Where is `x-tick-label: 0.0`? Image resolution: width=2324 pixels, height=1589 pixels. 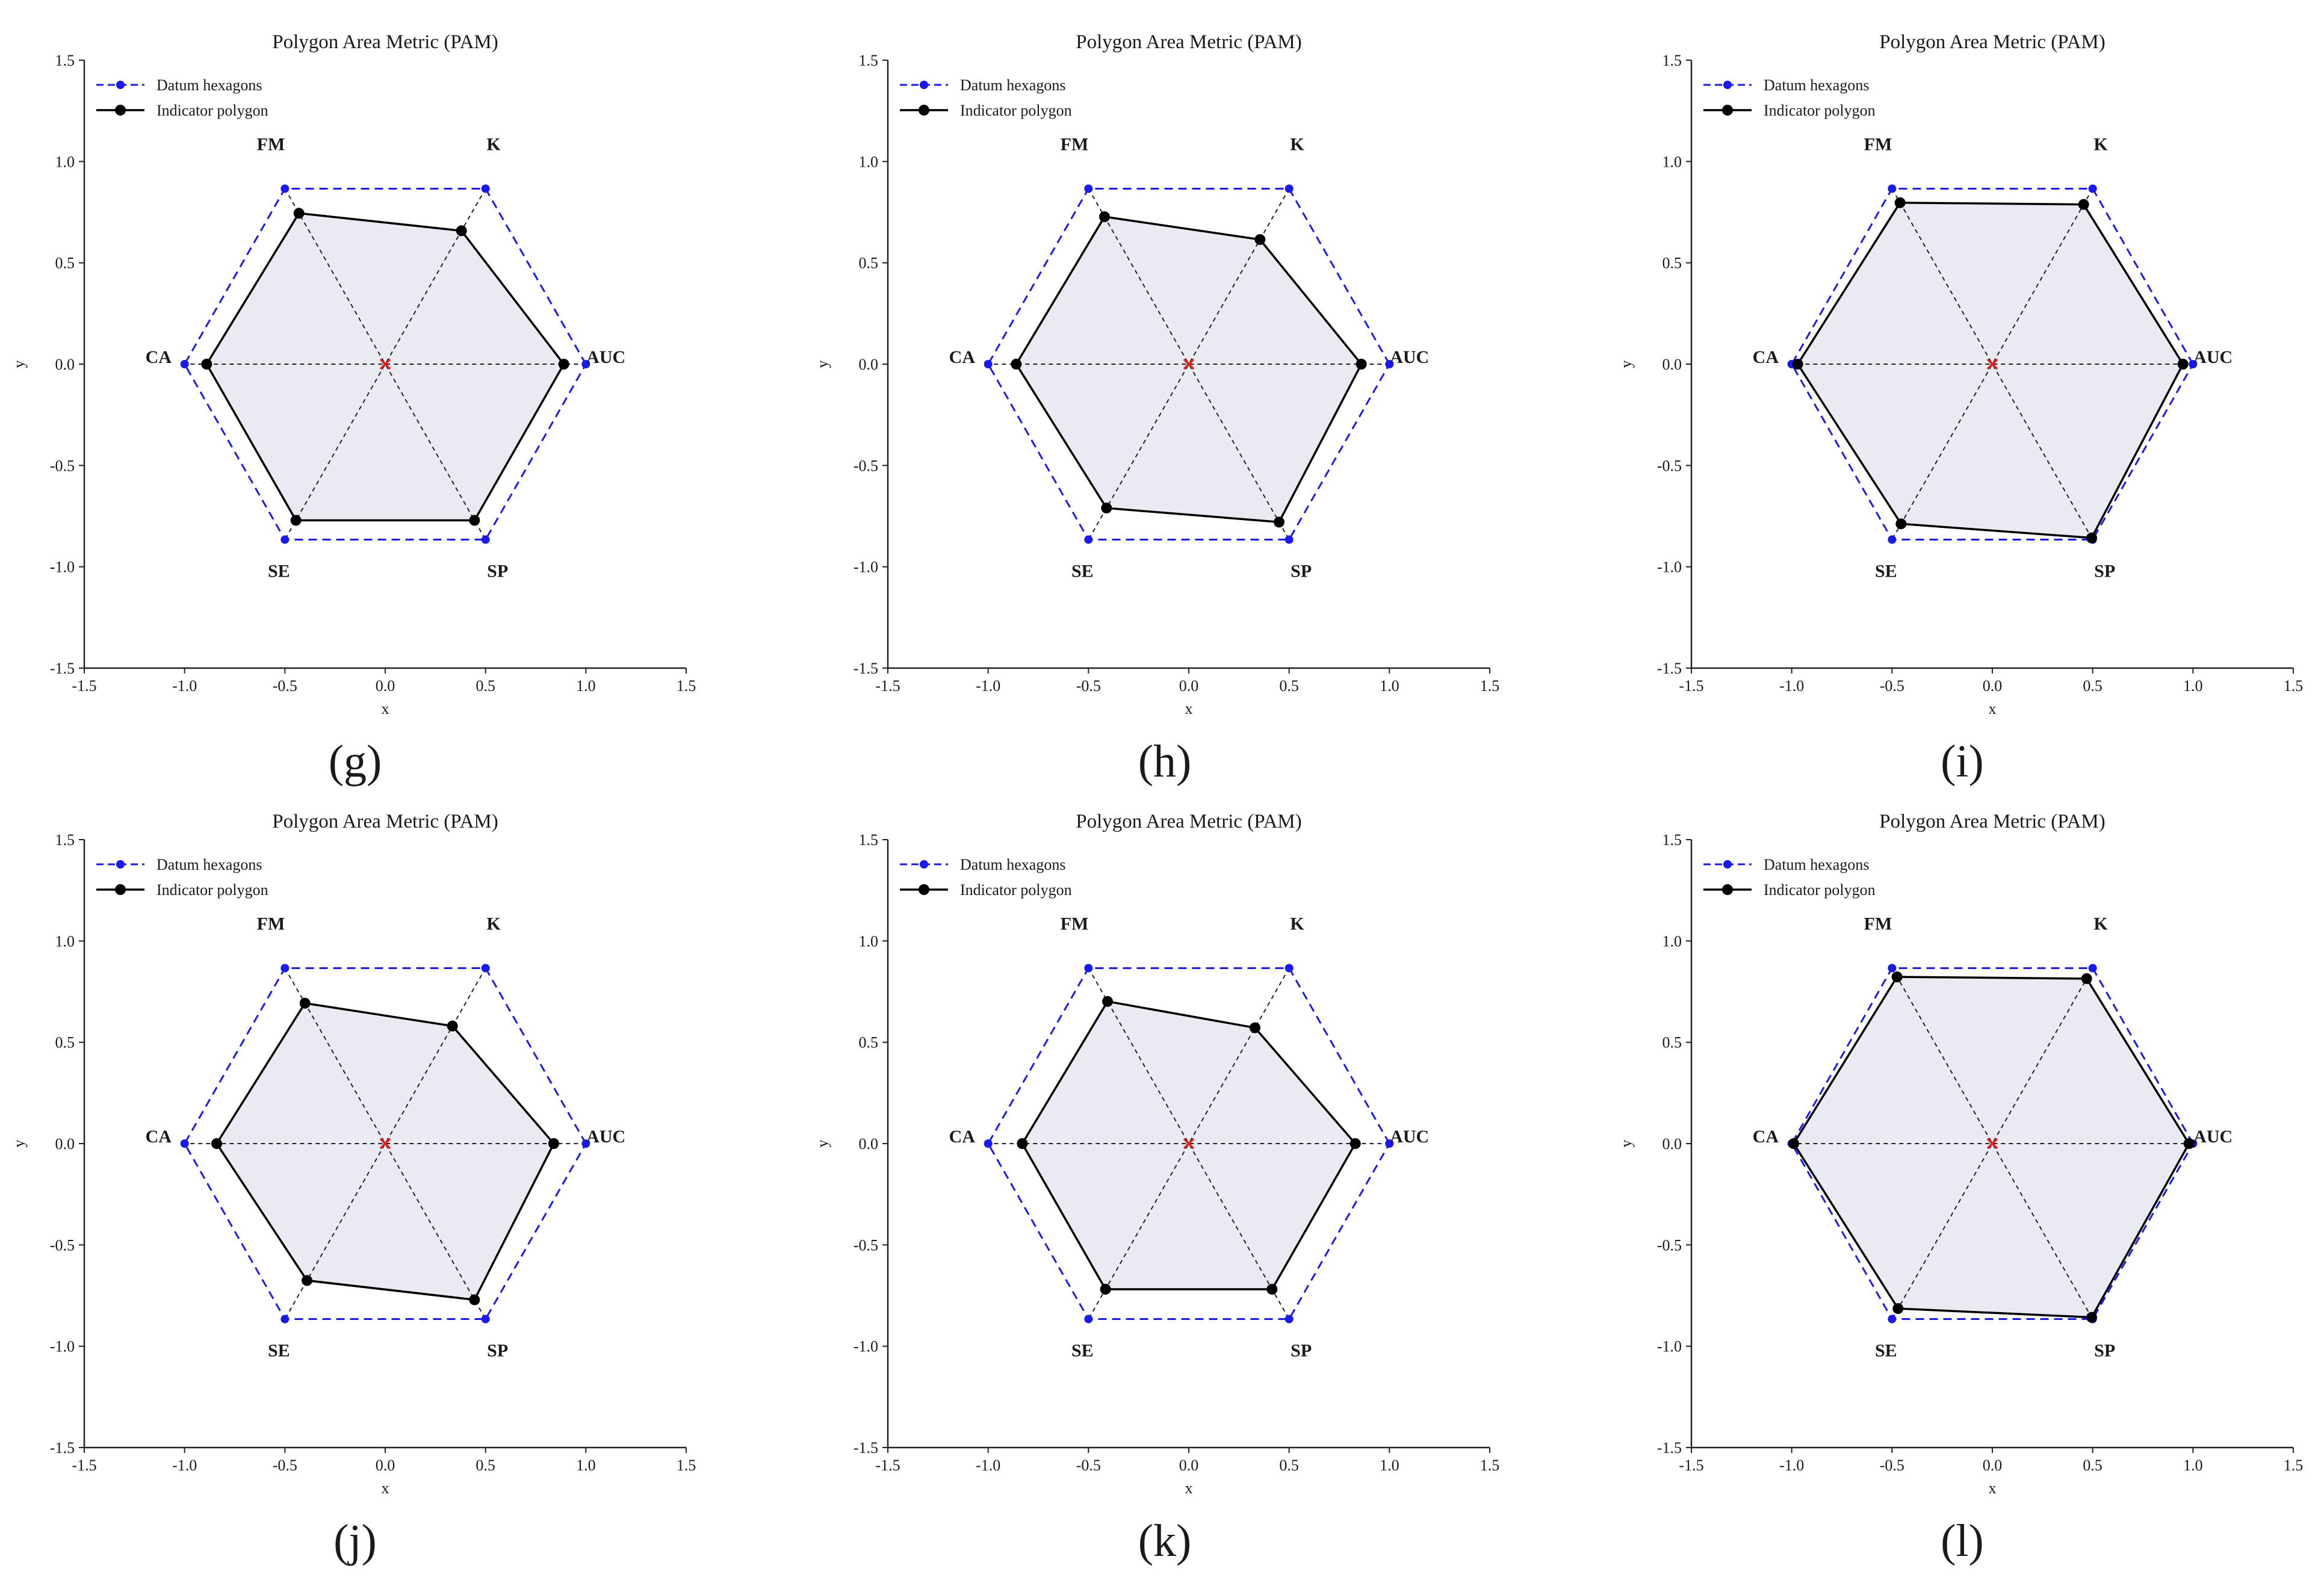
x-tick-label: 0.0 is located at coordinates (1189, 686).